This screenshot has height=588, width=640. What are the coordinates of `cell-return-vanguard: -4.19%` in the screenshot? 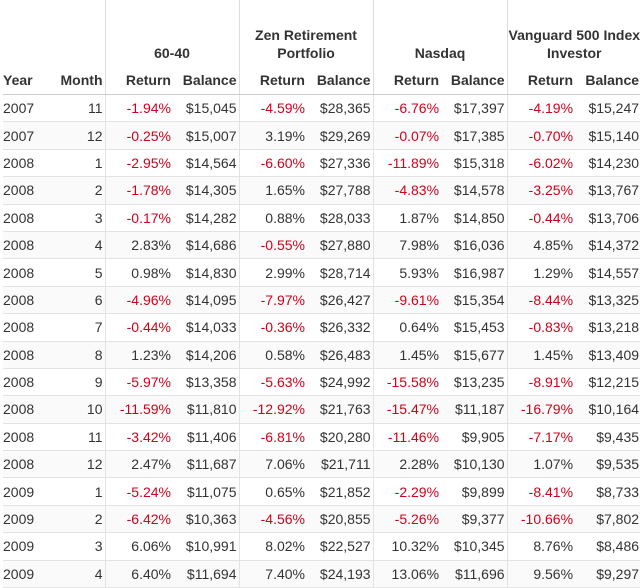 It's located at (541, 108).